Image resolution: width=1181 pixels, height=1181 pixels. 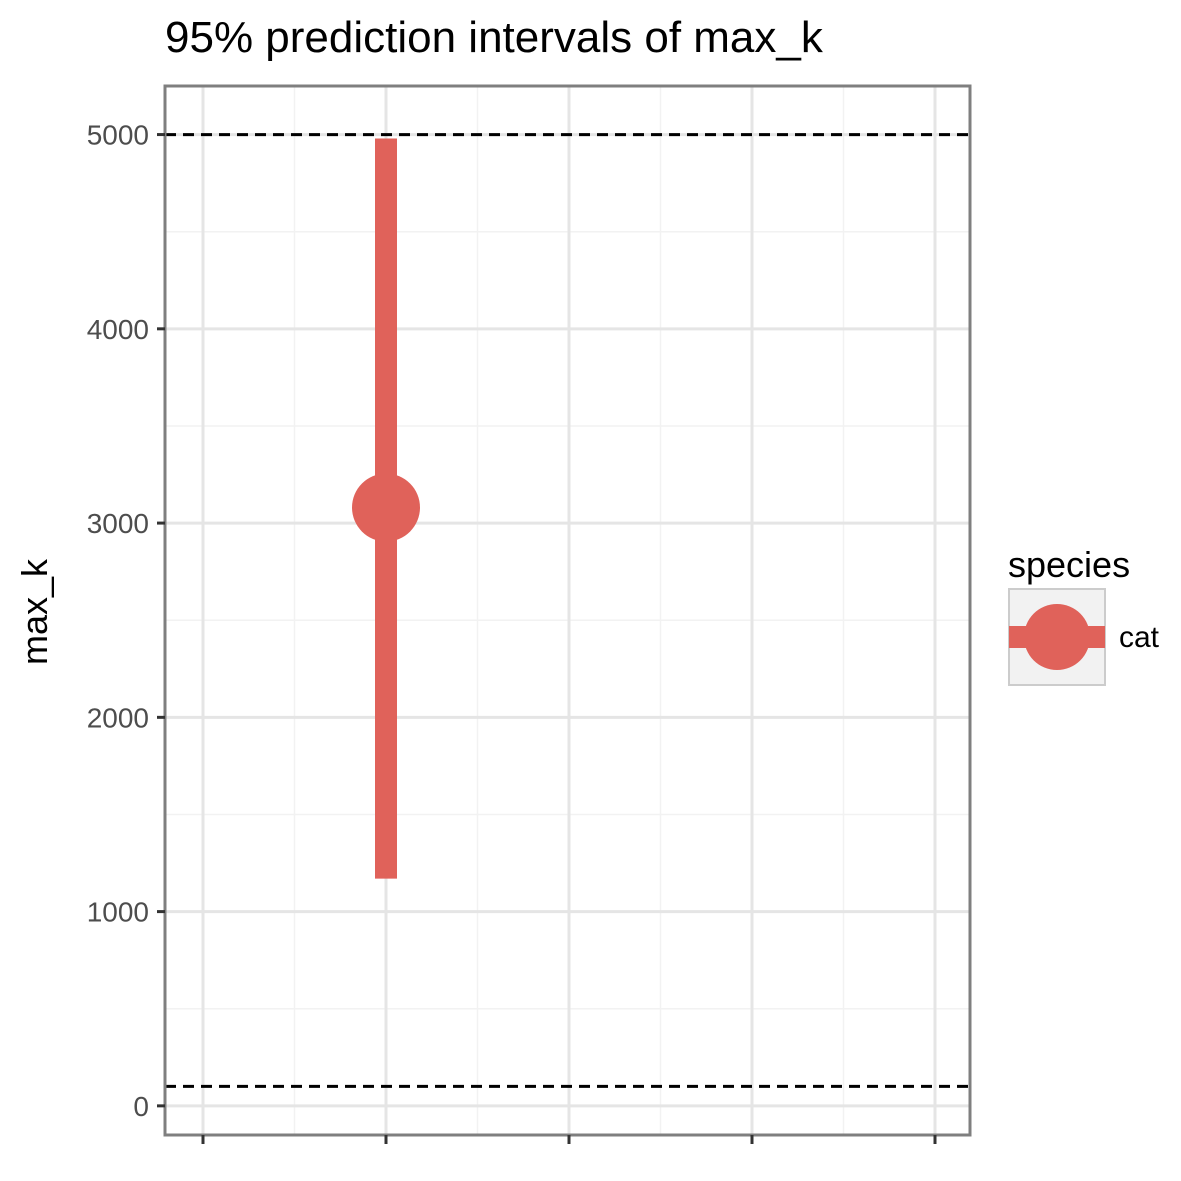 I want to click on legend: species cat, so click(x=1084, y=615).